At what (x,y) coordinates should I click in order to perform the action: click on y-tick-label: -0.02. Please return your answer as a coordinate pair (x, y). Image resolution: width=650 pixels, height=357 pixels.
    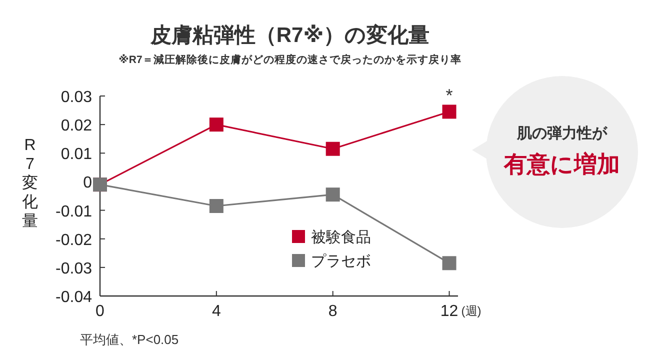
    Looking at the image, I should click on (74, 240).